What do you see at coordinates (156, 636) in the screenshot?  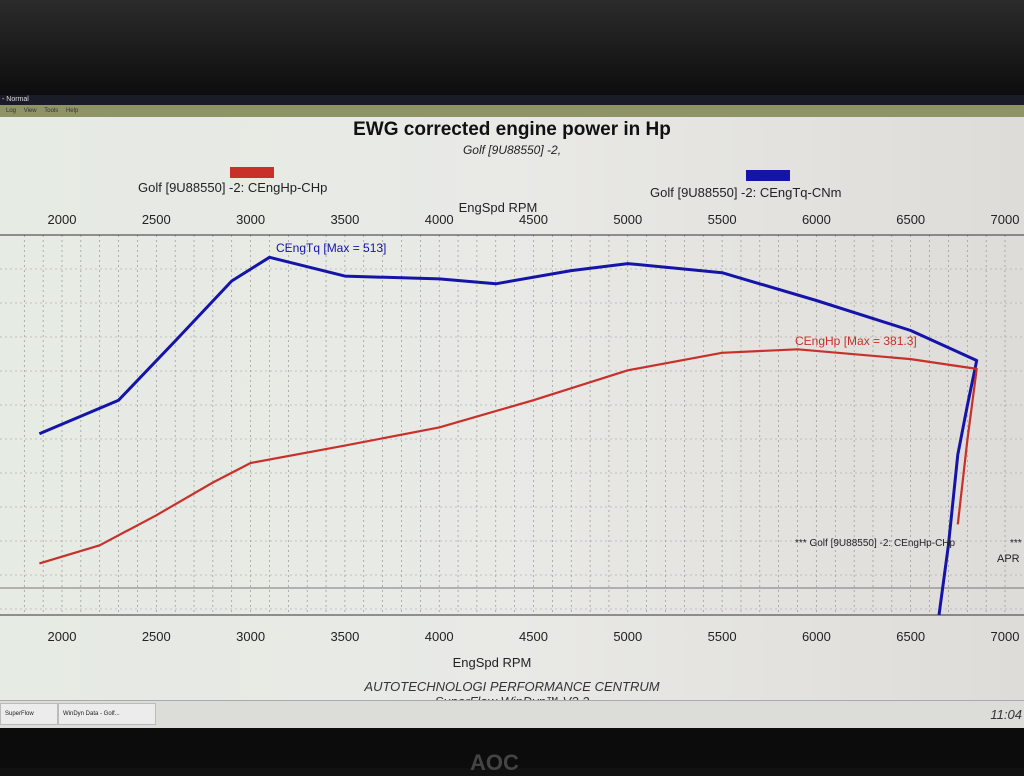 I see `x-tick-label-bottom: 2500` at bounding box center [156, 636].